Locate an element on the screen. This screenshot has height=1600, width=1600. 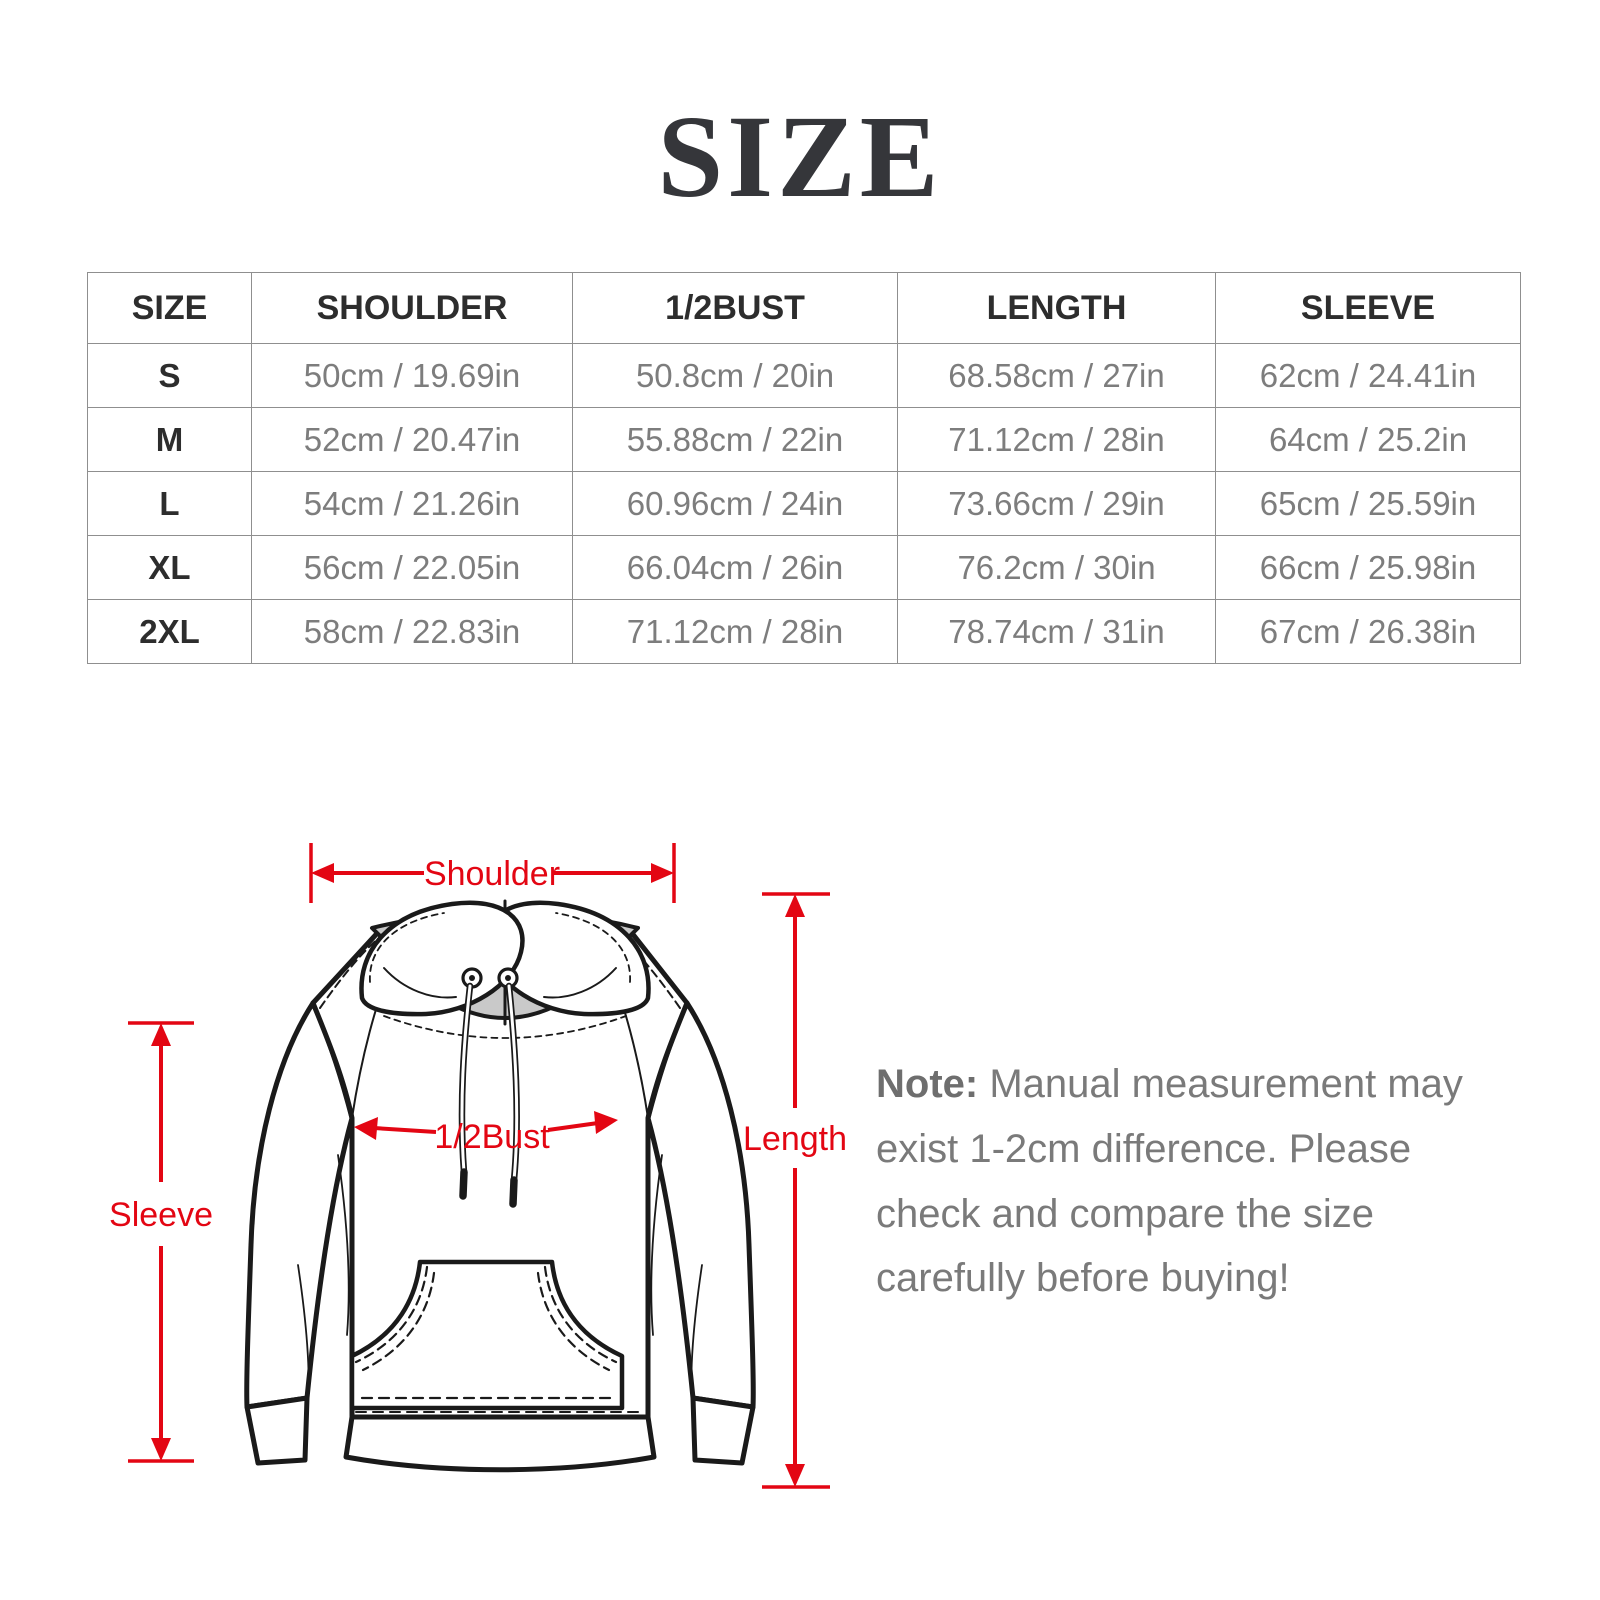
column-header-halfbust: 1/2BUST is located at coordinates (735, 308).